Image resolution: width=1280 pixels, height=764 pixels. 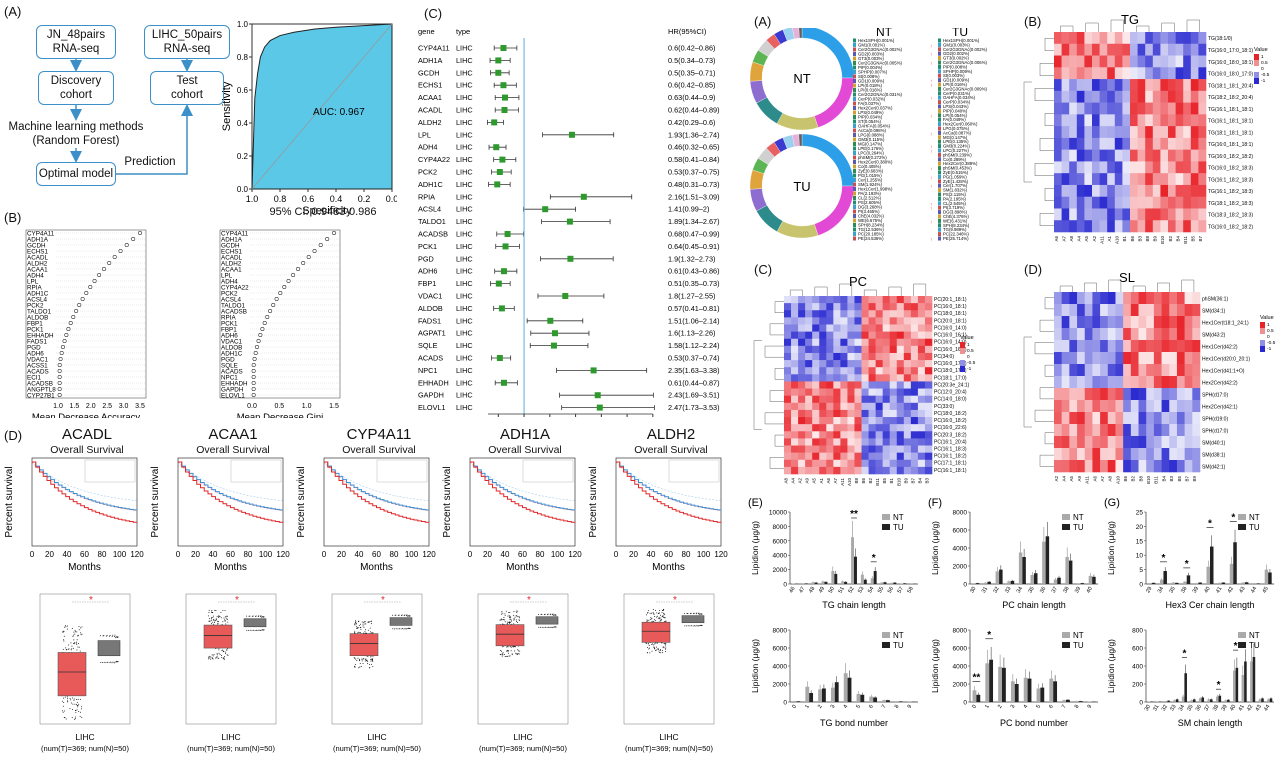 I want to click on bar-xtick-label: 31, so click(x=1156, y=708).